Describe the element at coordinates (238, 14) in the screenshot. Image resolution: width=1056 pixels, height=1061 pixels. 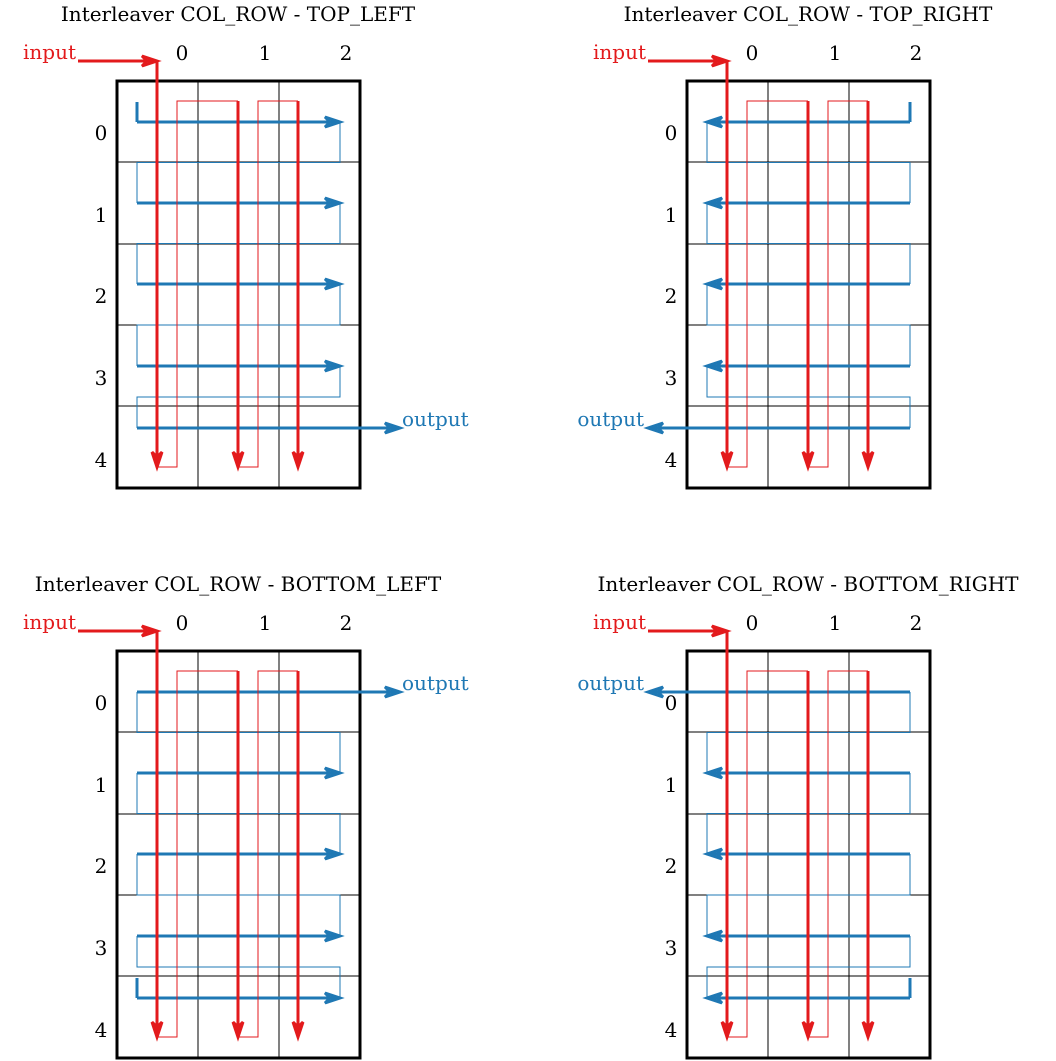
I see `panel-title: Interleaver COL_ROW - TOP_LEFT` at that location.